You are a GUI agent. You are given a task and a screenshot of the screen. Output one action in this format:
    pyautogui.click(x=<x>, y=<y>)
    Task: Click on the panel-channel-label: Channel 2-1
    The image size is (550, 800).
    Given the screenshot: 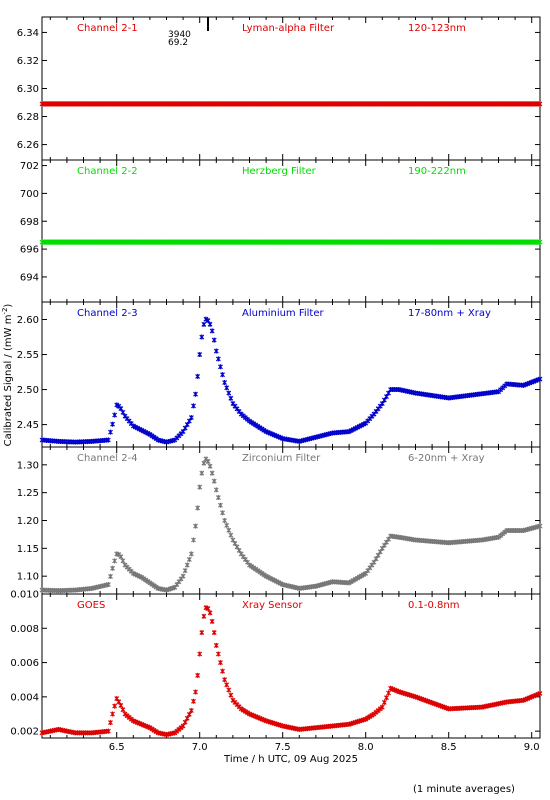 What is the action you would take?
    pyautogui.click(x=107, y=28)
    